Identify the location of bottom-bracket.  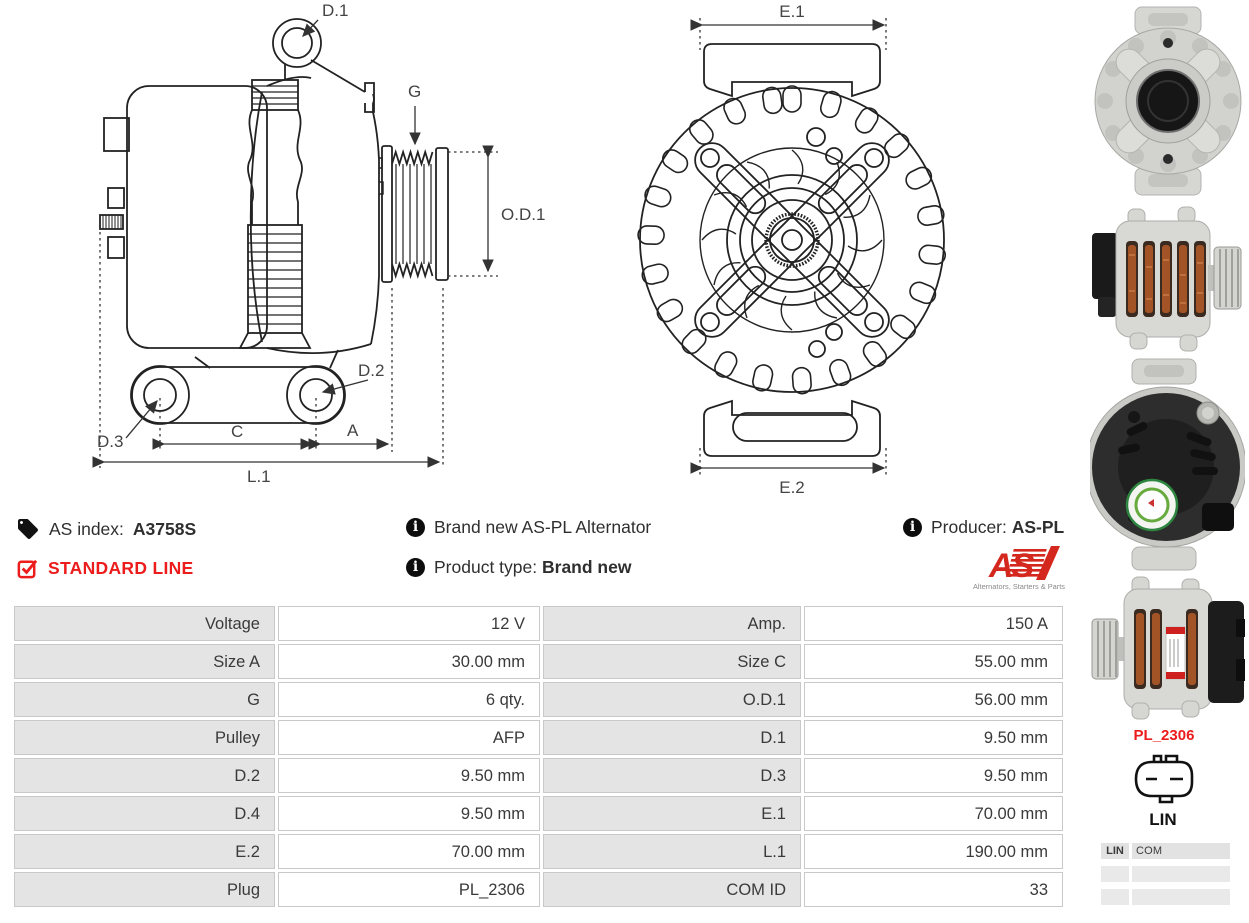
(792, 428).